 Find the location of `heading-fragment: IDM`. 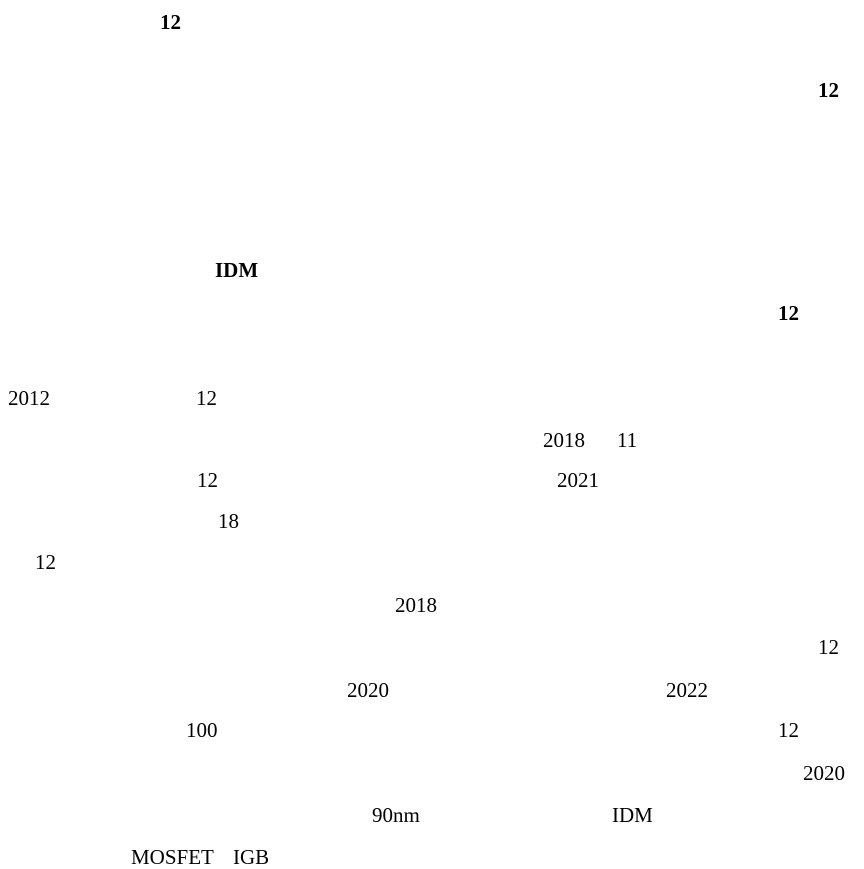

heading-fragment: IDM is located at coordinates (237, 270).